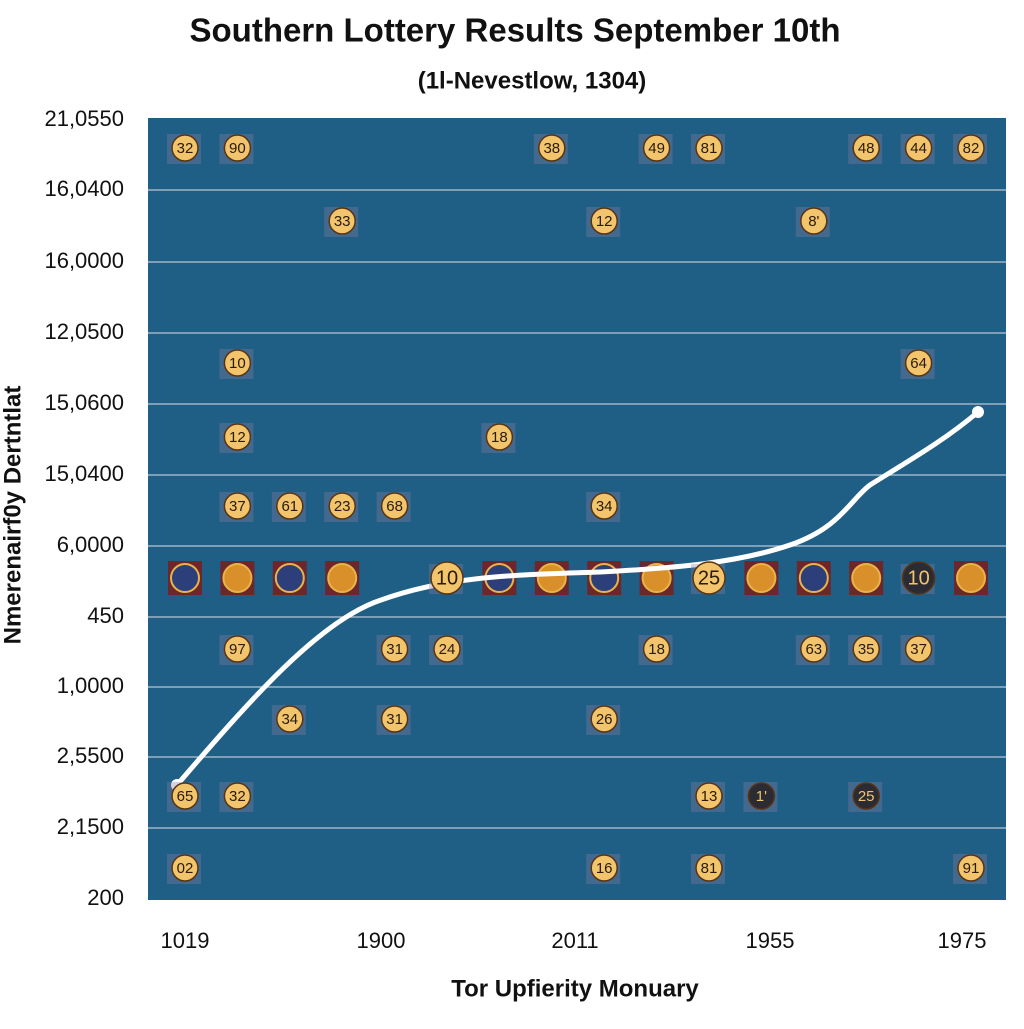  I want to click on ball-number: 68, so click(394, 506).